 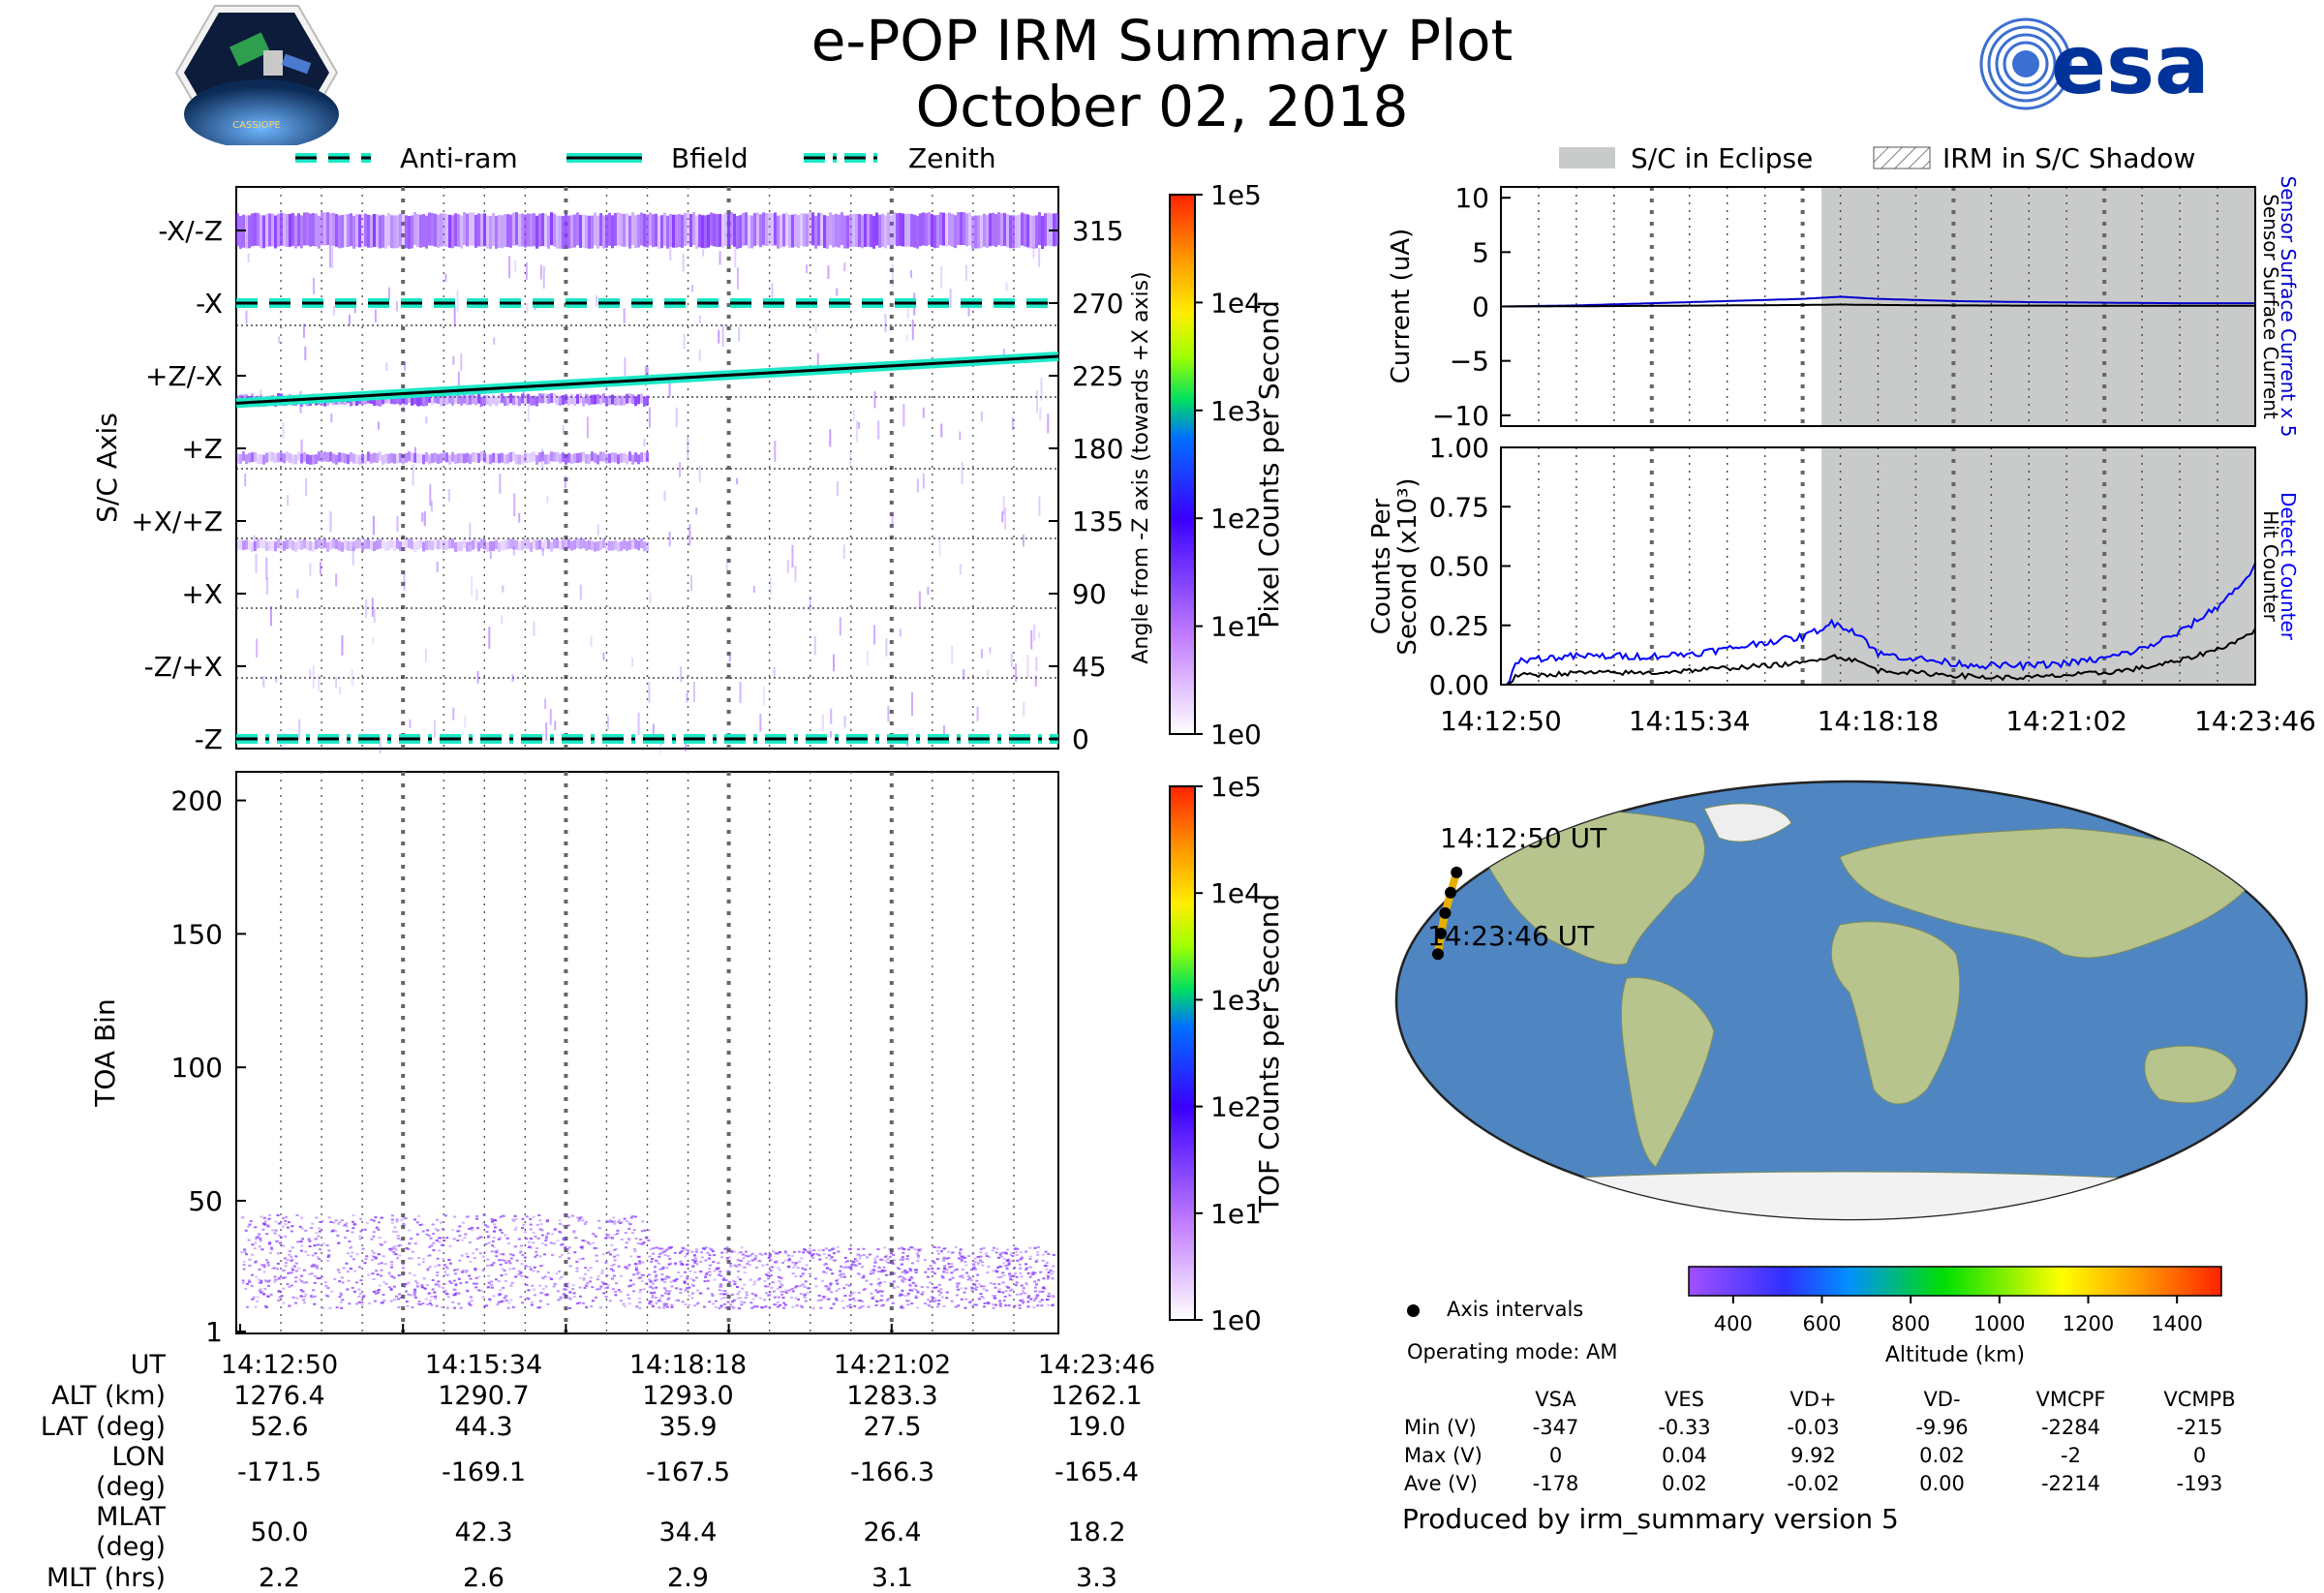 I want to click on voltage-cell: -215, so click(x=2200, y=1427).